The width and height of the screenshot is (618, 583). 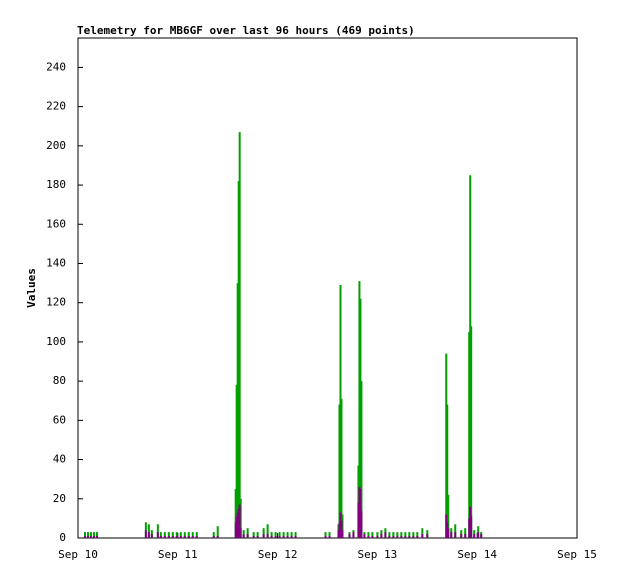 I want to click on y-tick-label: 200, so click(x=56, y=145).